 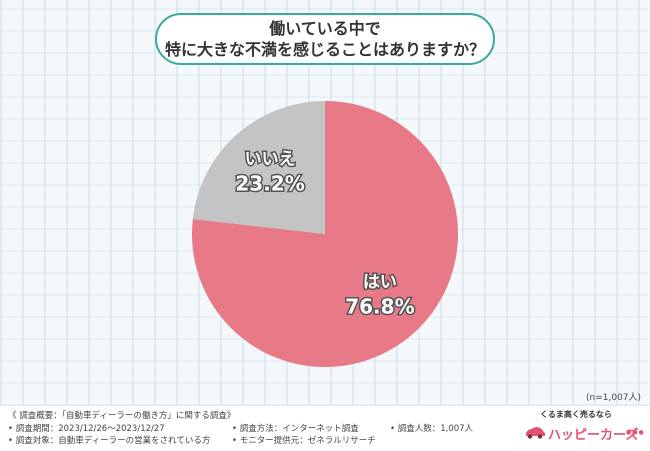 What do you see at coordinates (295, 429) in the screenshot?
I see `survey-method: • 調査方法：インターネット調査` at bounding box center [295, 429].